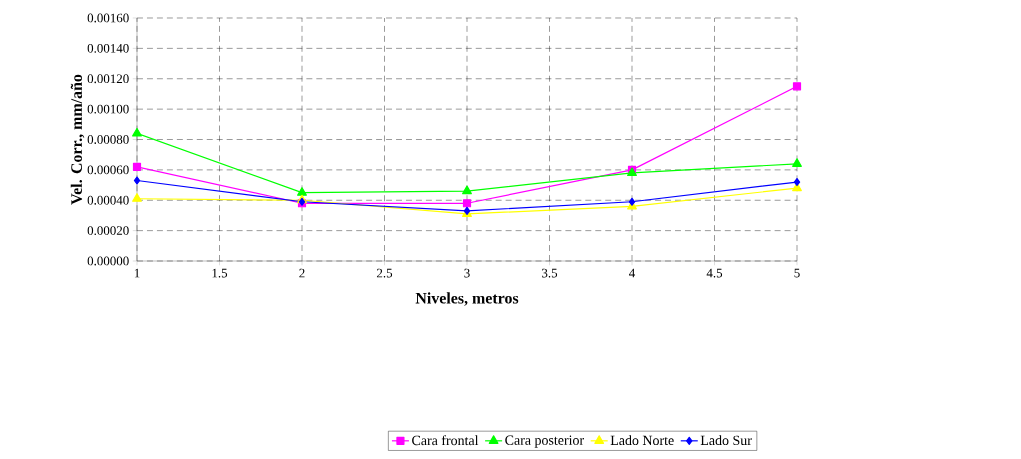 This screenshot has width=1021, height=459. I want to click on y-tick-label: 0.00100, so click(108, 109).